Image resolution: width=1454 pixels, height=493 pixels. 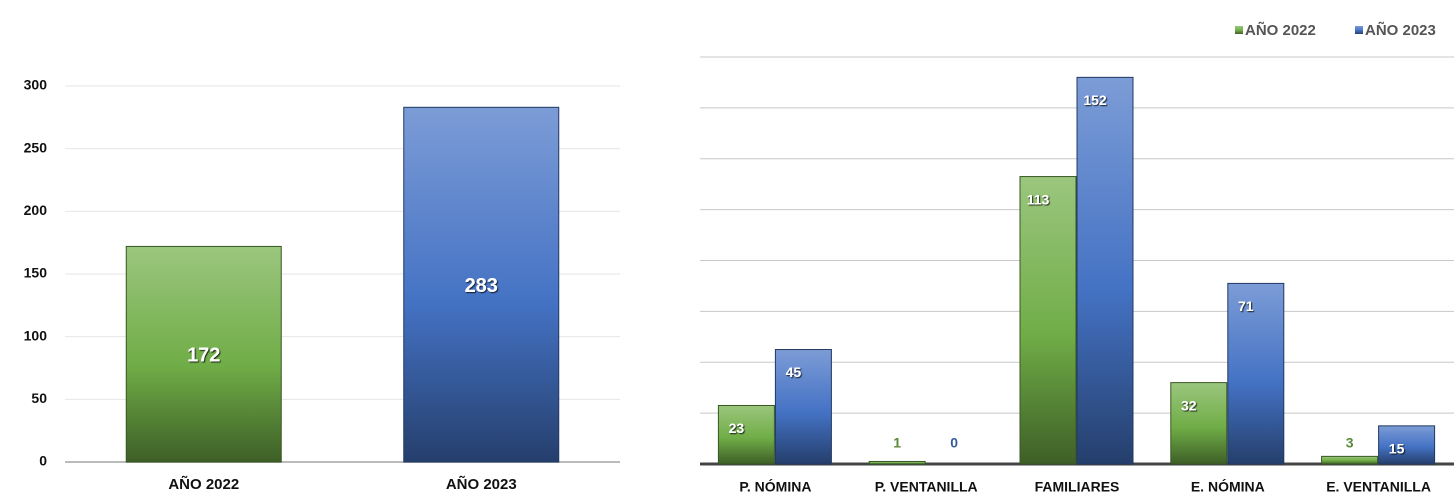 What do you see at coordinates (1246, 306) in the screenshot?
I see `data-label: 71` at bounding box center [1246, 306].